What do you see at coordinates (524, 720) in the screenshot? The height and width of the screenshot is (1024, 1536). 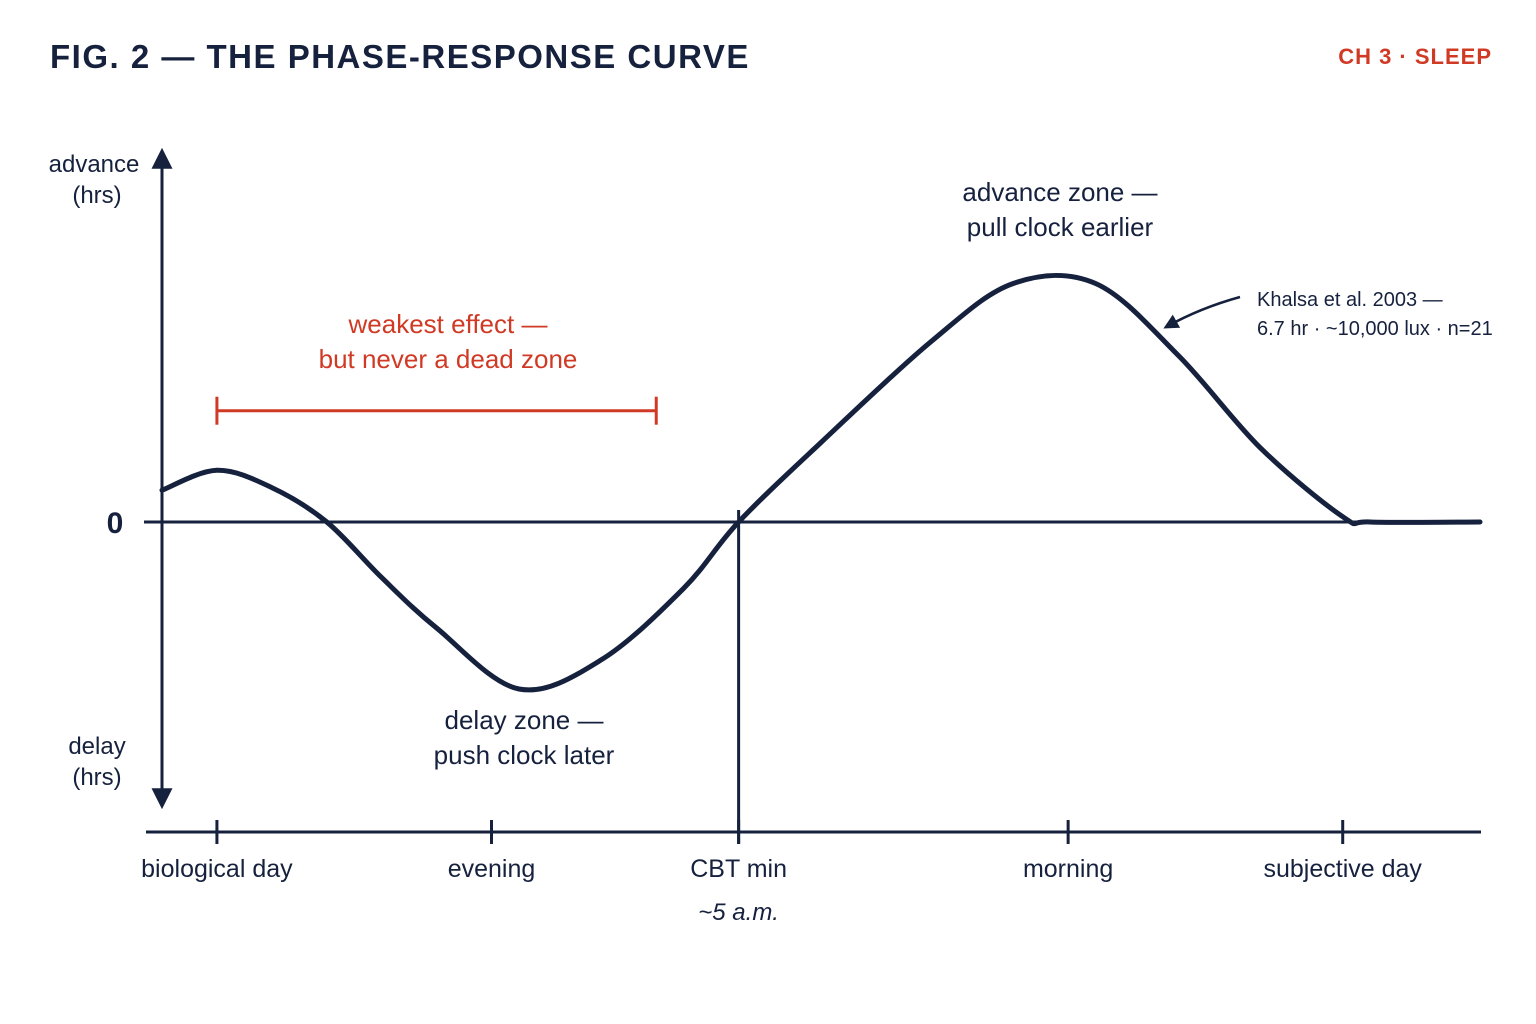 I see `delay-zone-label-line1: delay zone —` at bounding box center [524, 720].